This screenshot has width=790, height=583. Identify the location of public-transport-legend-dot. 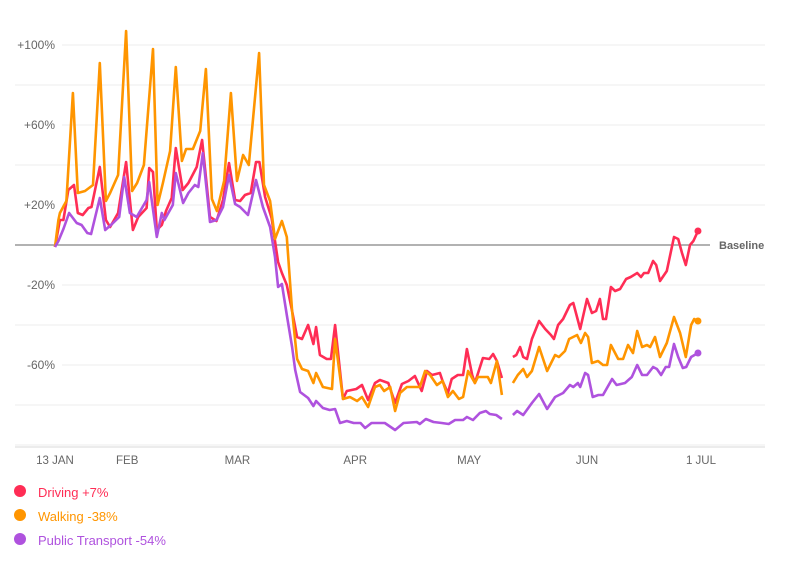
(20, 539).